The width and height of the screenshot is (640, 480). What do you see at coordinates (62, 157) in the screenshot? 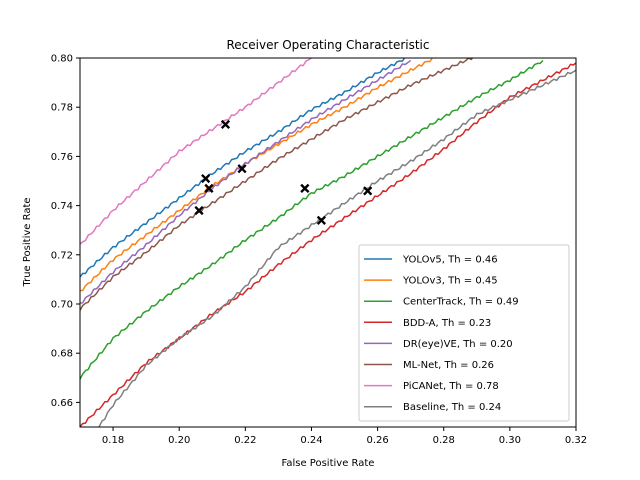
I see `y-tick-label: 0.76` at bounding box center [62, 157].